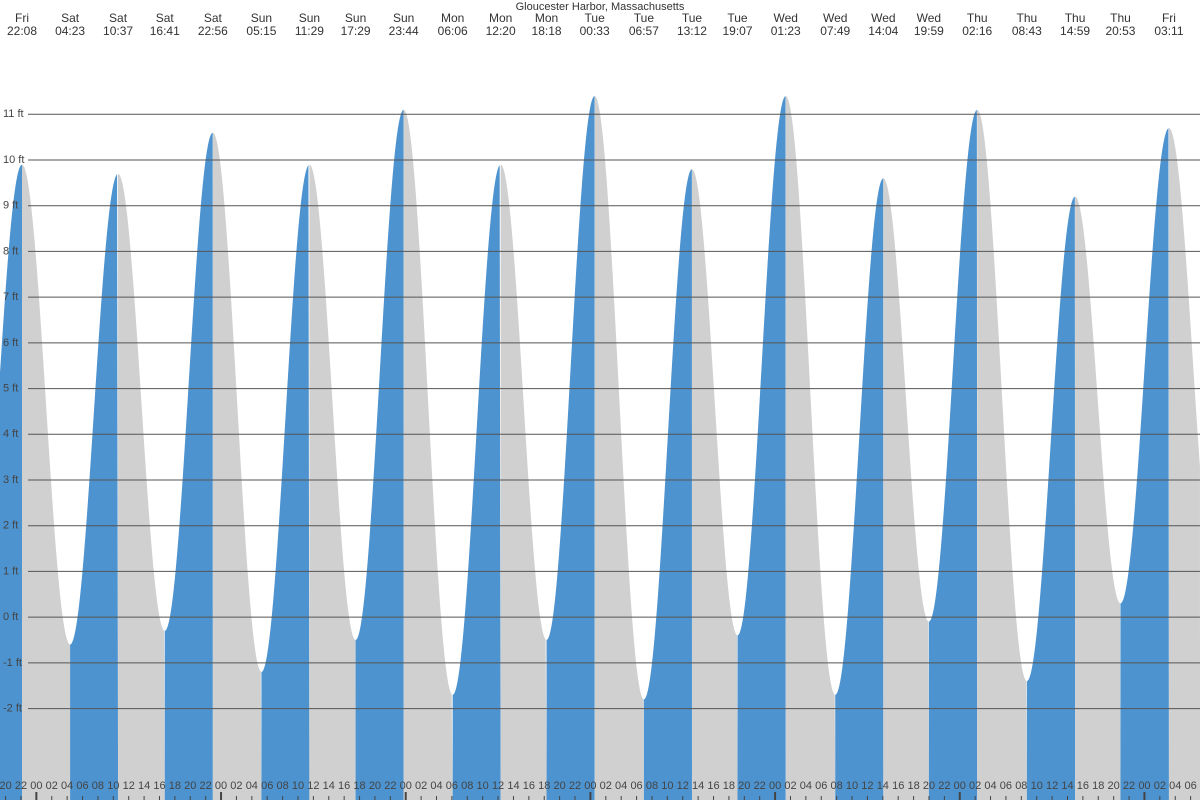 The height and width of the screenshot is (800, 1200). I want to click on time-label: 14:59, so click(1075, 31).